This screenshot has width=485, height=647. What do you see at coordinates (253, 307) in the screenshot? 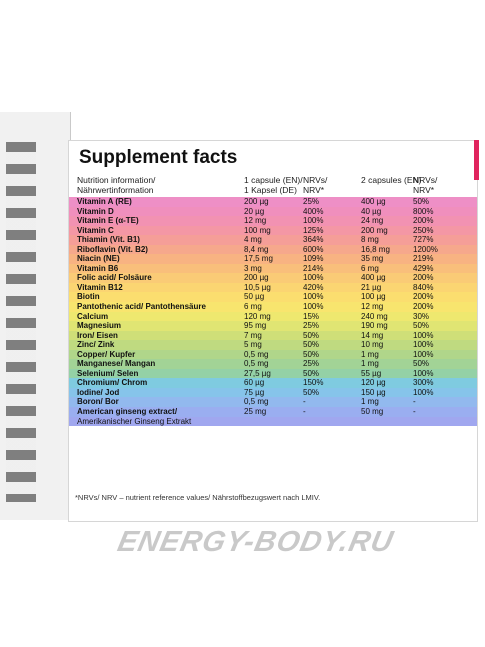
I see `dose1-value: 6 mg` at bounding box center [253, 307].